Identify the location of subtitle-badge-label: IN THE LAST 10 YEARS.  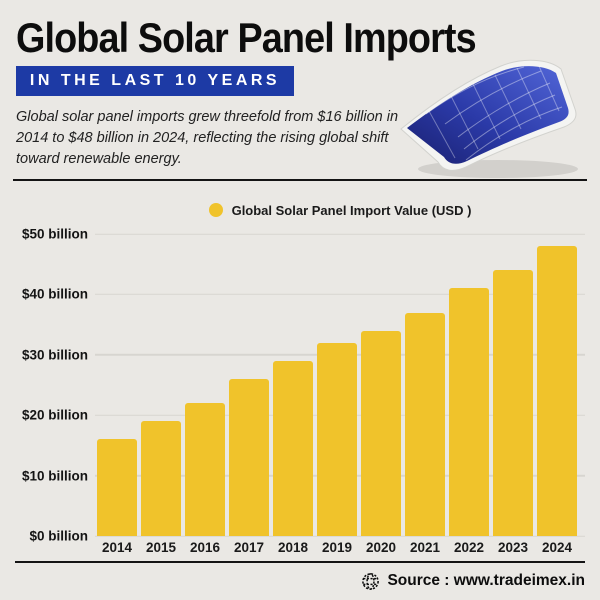
(155, 80).